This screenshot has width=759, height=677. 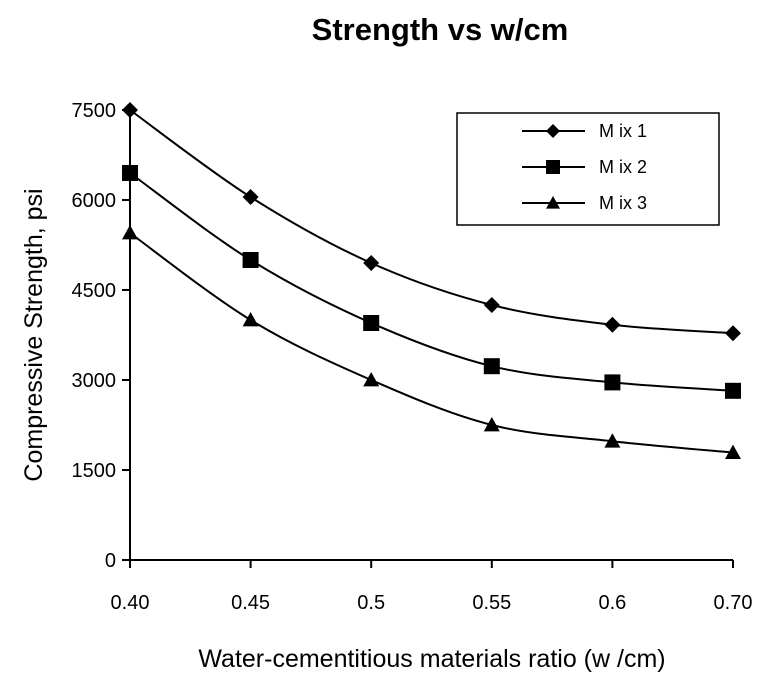 What do you see at coordinates (250, 603) in the screenshot?
I see `x-tick-label: 0.45` at bounding box center [250, 603].